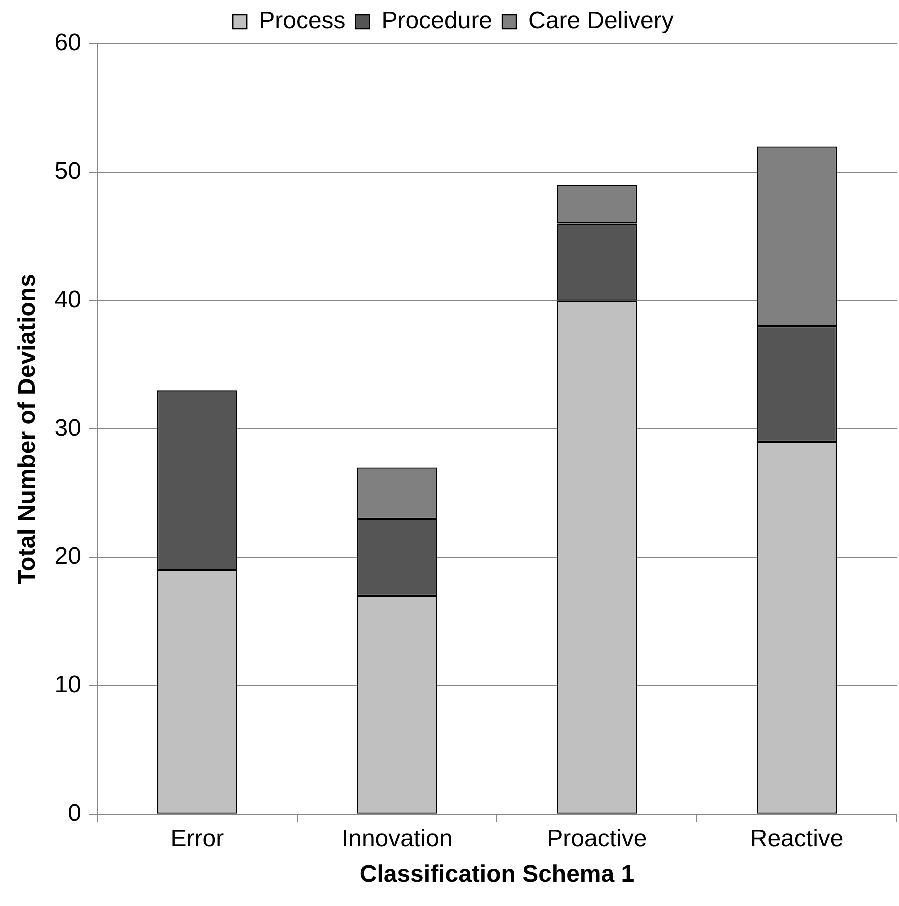  What do you see at coordinates (68, 172) in the screenshot?
I see `y-tick-label: 50` at bounding box center [68, 172].